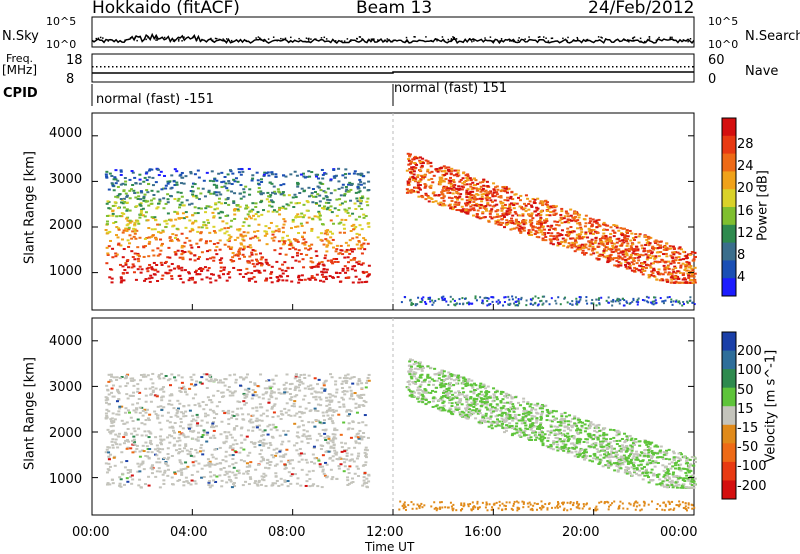  What do you see at coordinates (393, 68) in the screenshot?
I see `freq-panel-frame` at bounding box center [393, 68].